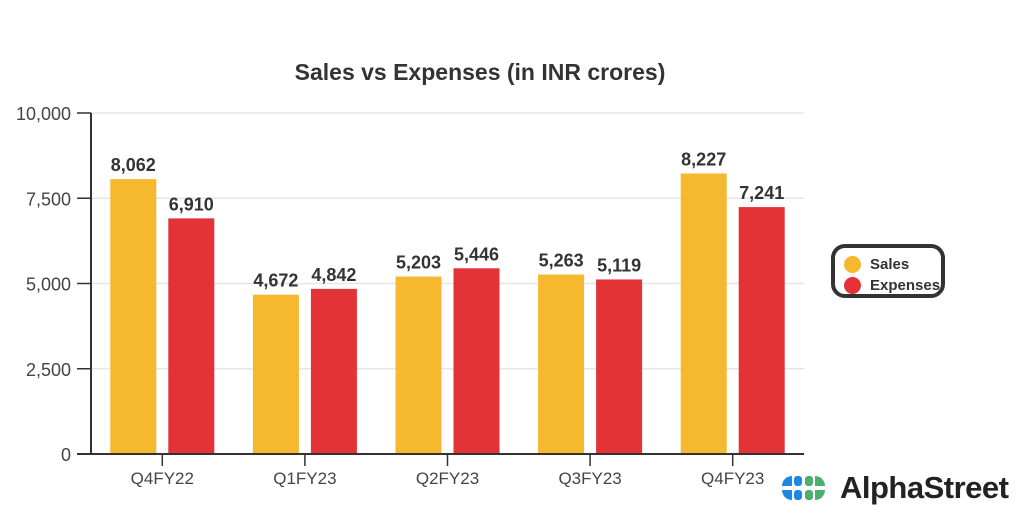  I want to click on x-tick-label: Q4FY22, so click(162, 478).